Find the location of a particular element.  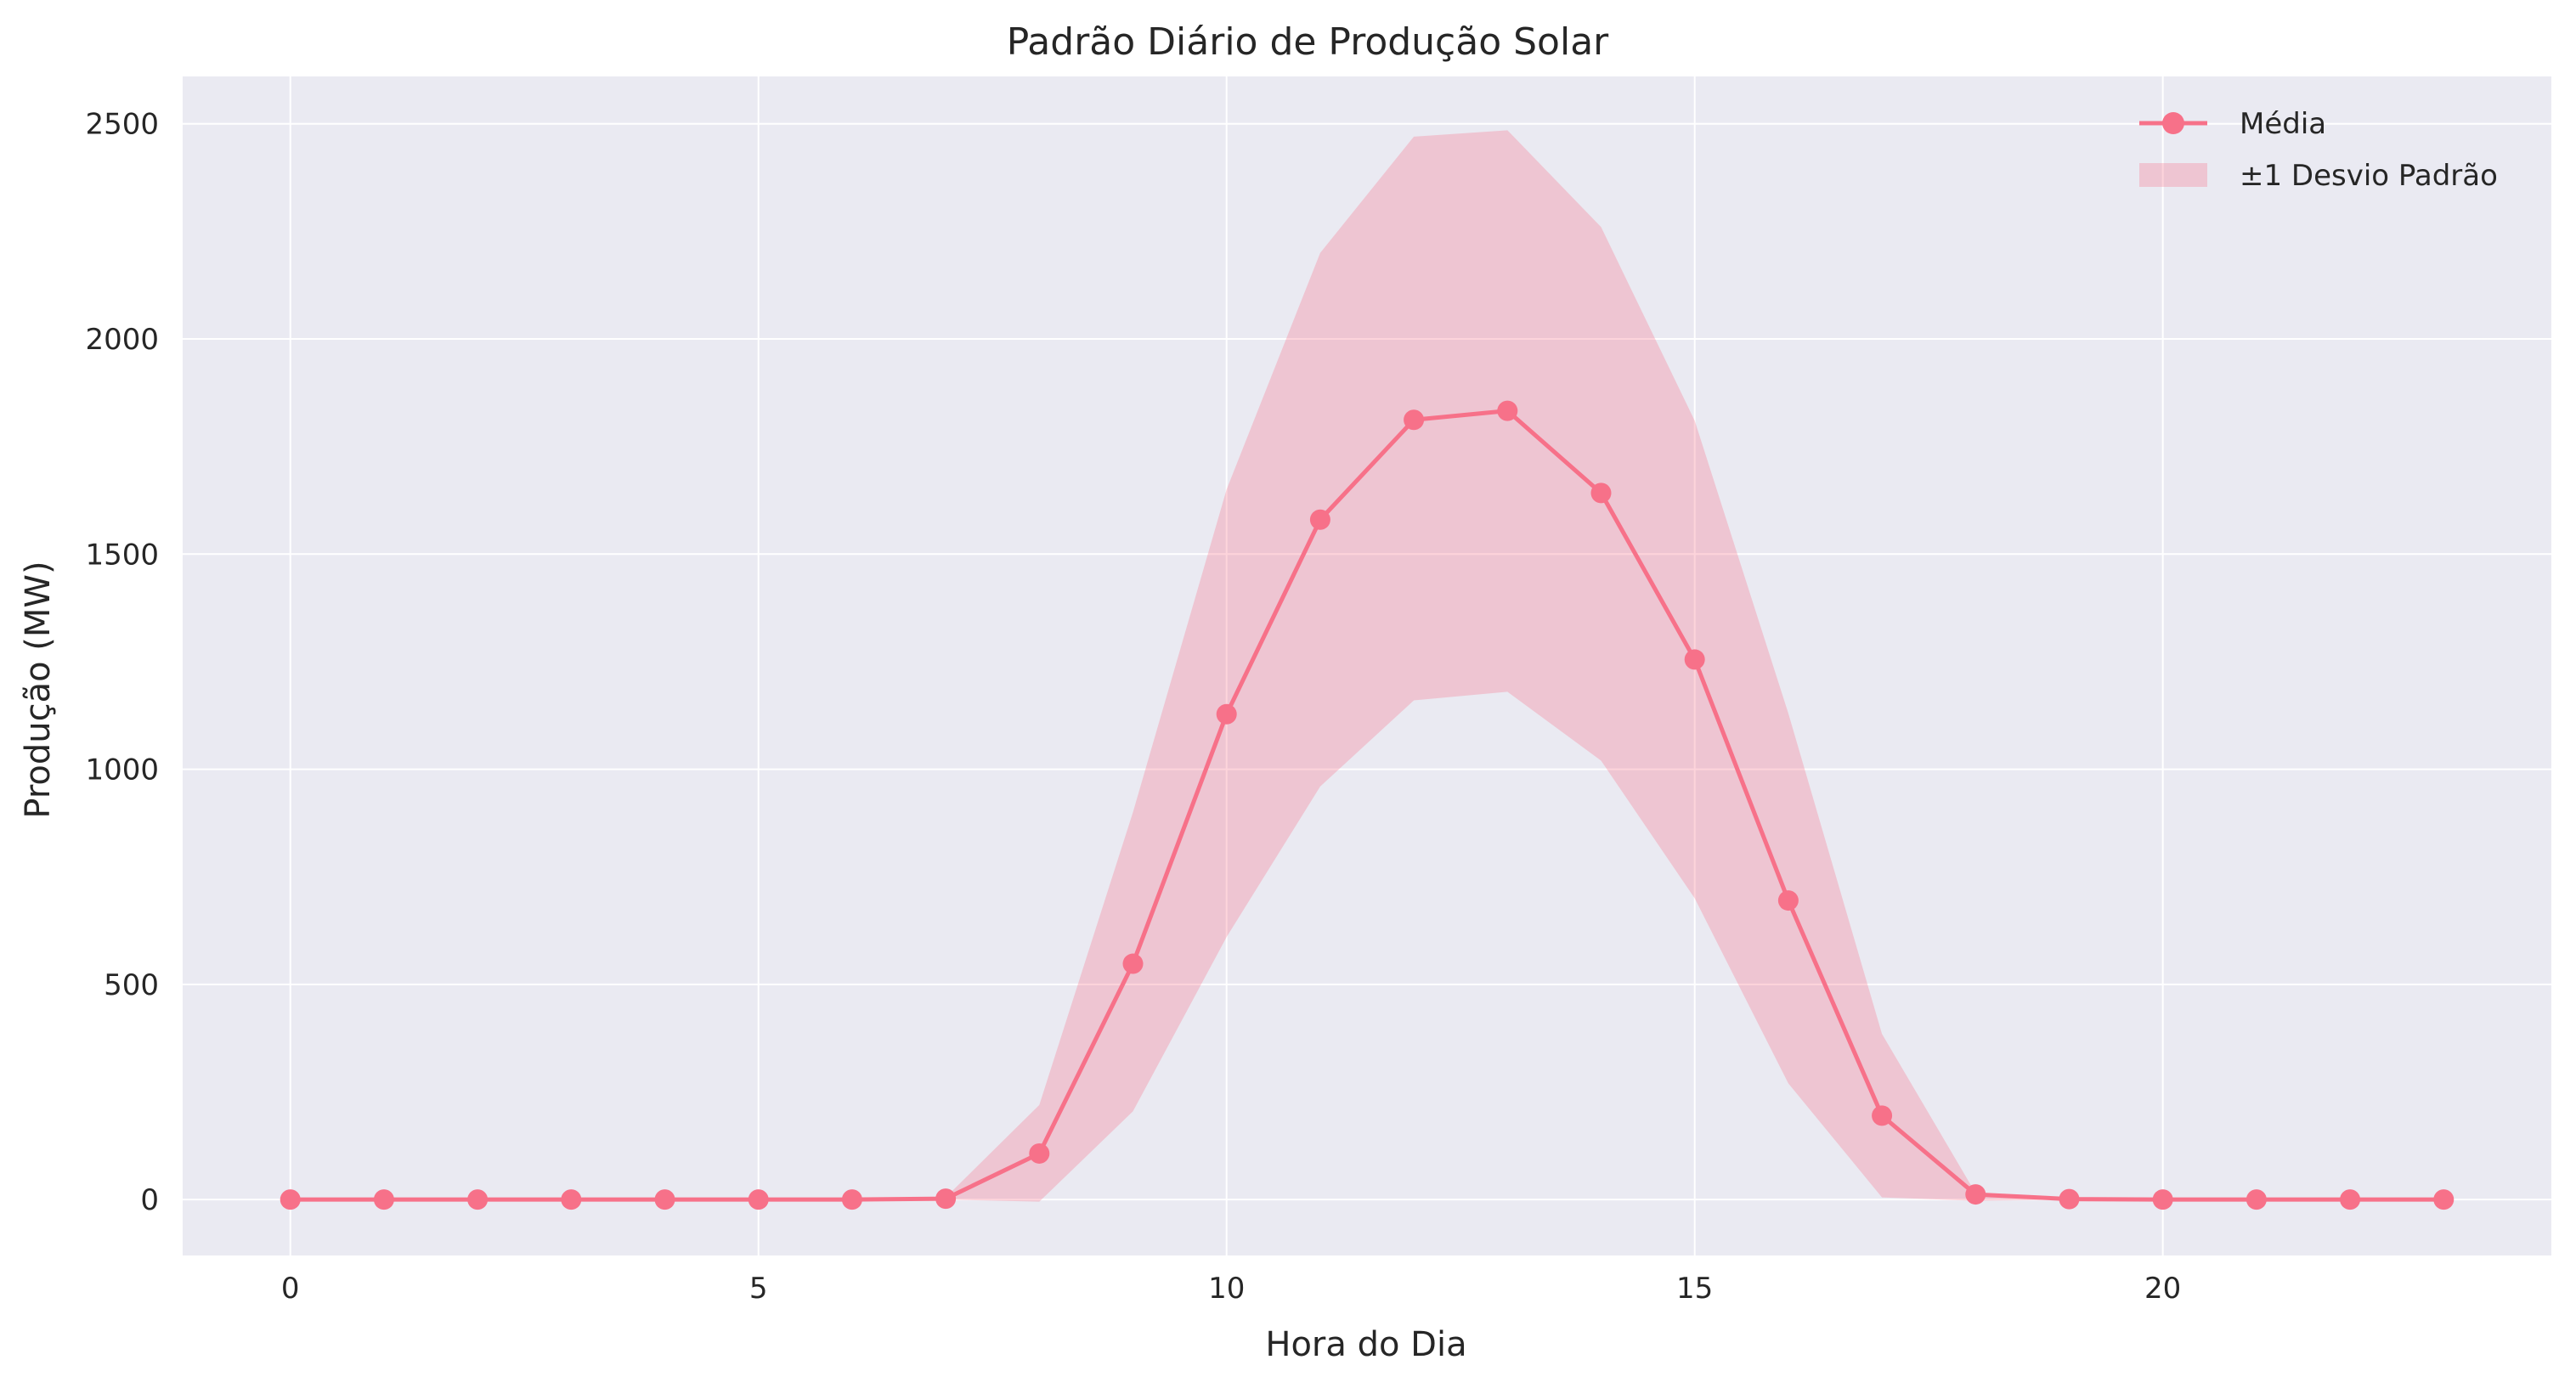

y-axis-label: Produção (MW) is located at coordinates (38, 689).